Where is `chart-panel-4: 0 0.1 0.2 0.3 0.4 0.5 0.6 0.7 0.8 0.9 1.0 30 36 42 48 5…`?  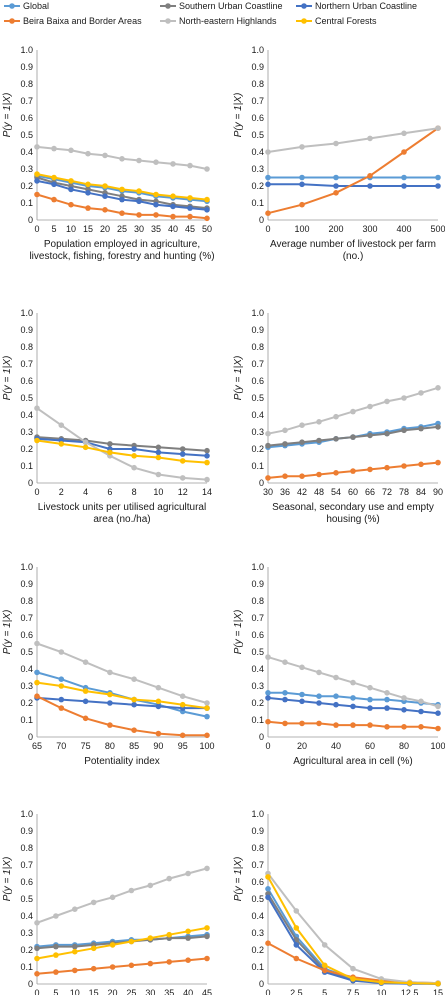
chart-panel-4: 0 0.1 0.2 0.3 0.4 0.5 0.6 0.7 0.8 0.9 1.0 30 36 42 48 5… is located at coordinates (338, 416).